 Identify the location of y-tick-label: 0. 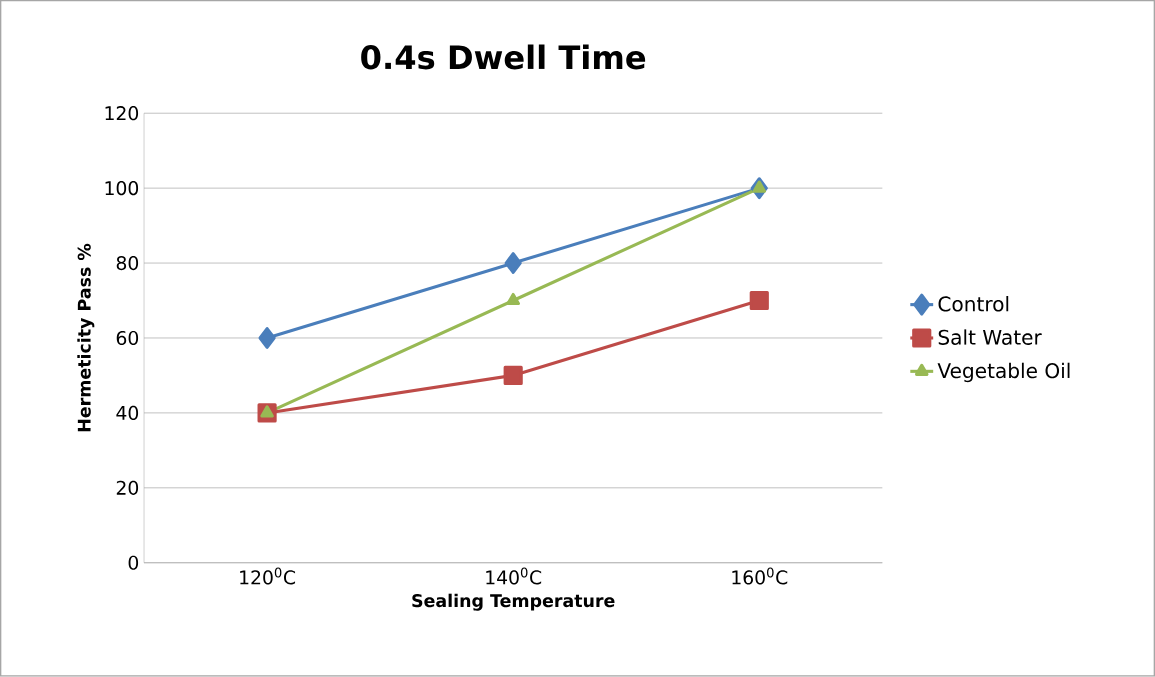
(133, 563).